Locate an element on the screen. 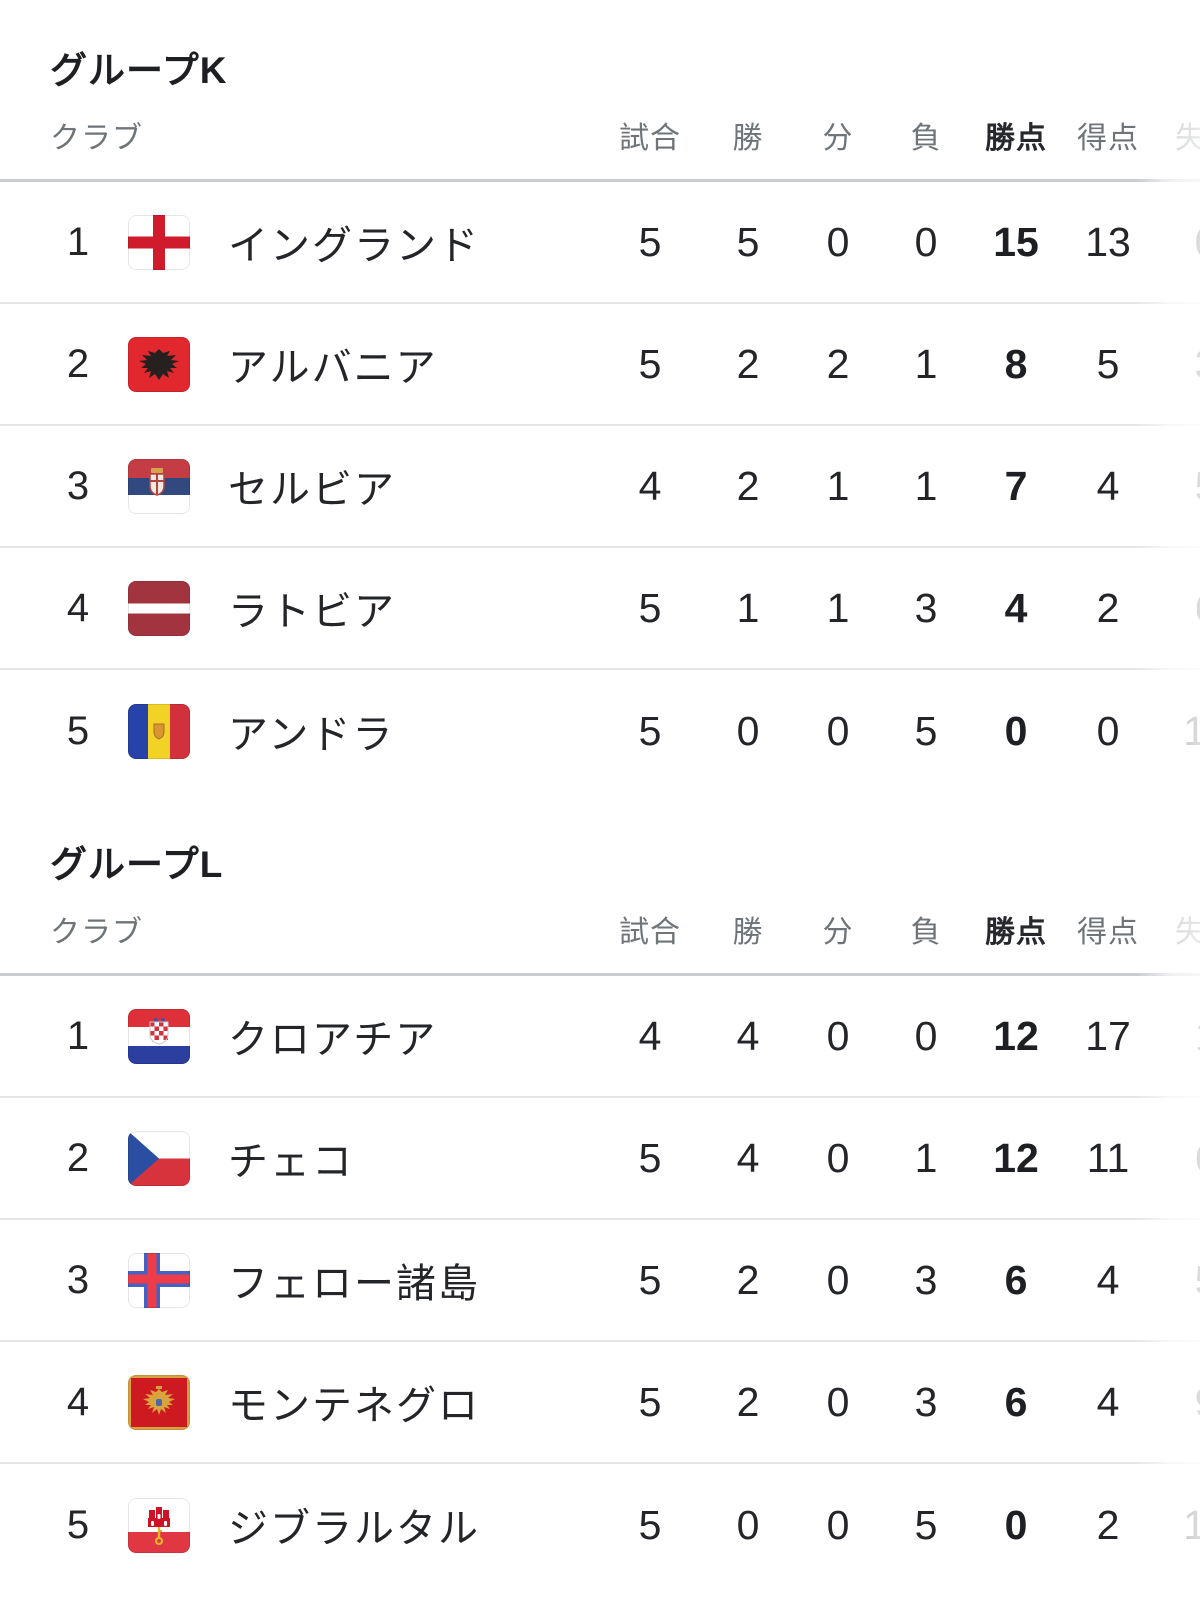 The height and width of the screenshot is (1620, 1200). table-row: 5 ジブラルタル 5 0 0 5 0 2 14 is located at coordinates (600, 1525).